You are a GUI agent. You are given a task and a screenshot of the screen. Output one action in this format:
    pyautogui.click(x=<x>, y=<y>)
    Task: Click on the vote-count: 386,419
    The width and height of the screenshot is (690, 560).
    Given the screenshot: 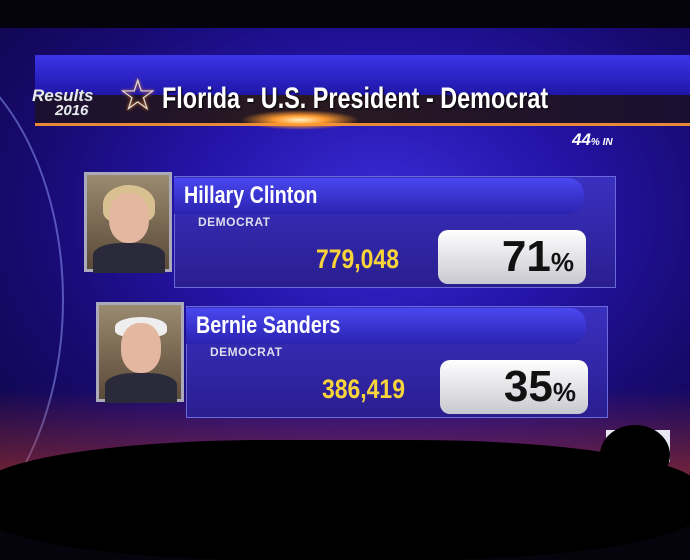 What is the action you would take?
    pyautogui.click(x=363, y=389)
    